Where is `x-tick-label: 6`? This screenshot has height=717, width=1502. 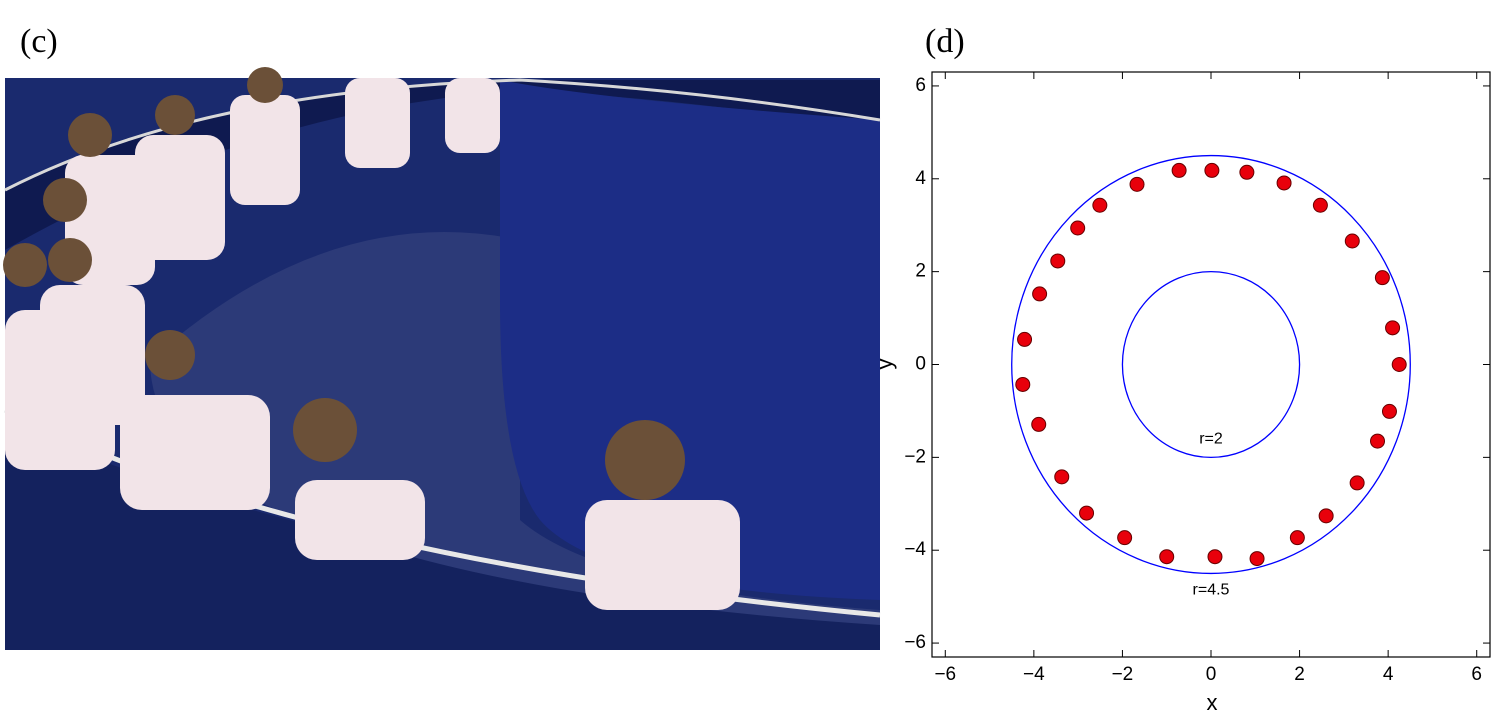 x-tick-label: 6 is located at coordinates (1476, 674).